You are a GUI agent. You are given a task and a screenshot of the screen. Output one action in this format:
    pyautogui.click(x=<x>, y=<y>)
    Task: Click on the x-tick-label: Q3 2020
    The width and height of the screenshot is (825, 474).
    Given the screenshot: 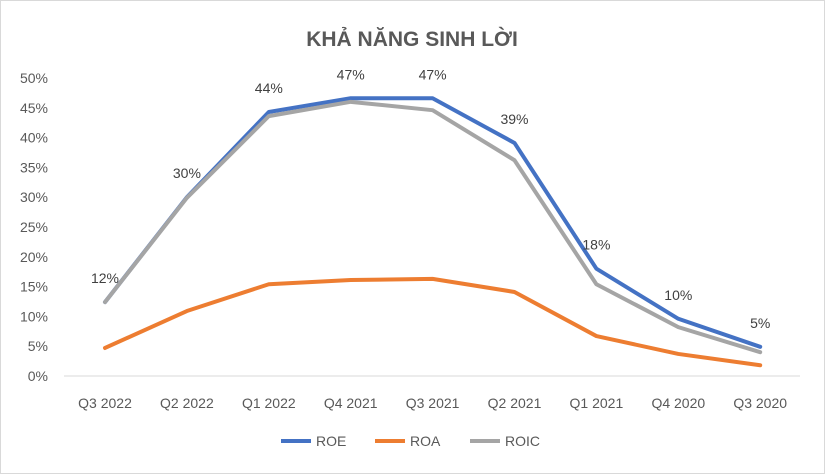 What is the action you would take?
    pyautogui.click(x=760, y=403)
    